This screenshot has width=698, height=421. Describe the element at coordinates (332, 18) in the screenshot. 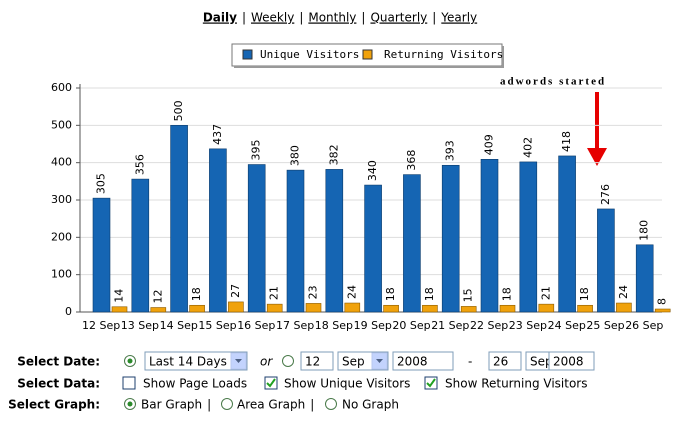

I see `nav-link: Monthly` at that location.